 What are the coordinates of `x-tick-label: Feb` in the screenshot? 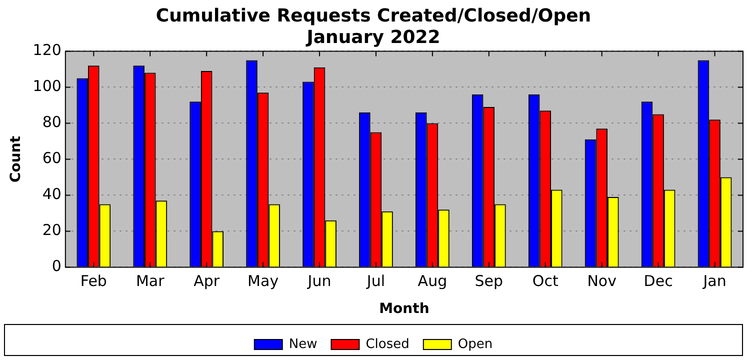 It's located at (93, 281).